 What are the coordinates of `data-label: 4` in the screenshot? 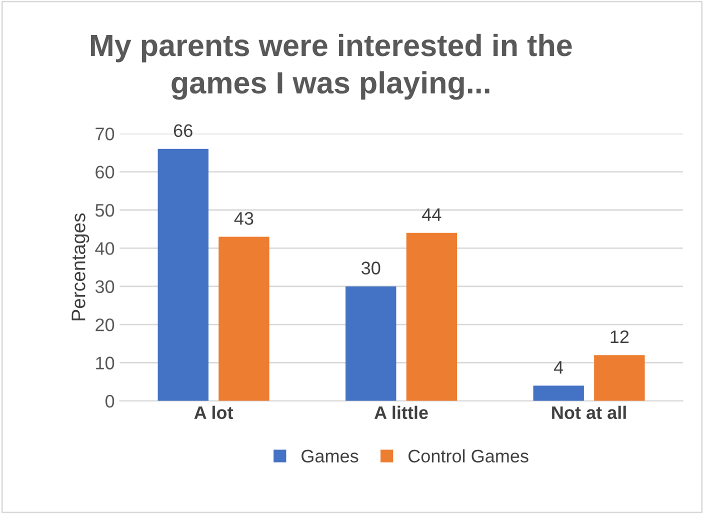 It's located at (559, 367).